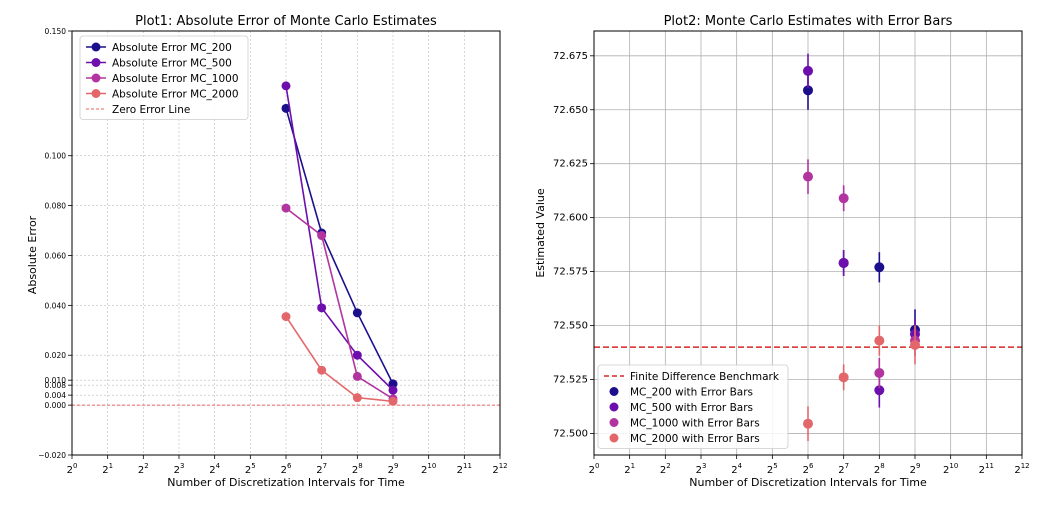 The width and height of the screenshot is (1046, 508). I want to click on legend-label: Absolute Error MC_500, so click(172, 64).